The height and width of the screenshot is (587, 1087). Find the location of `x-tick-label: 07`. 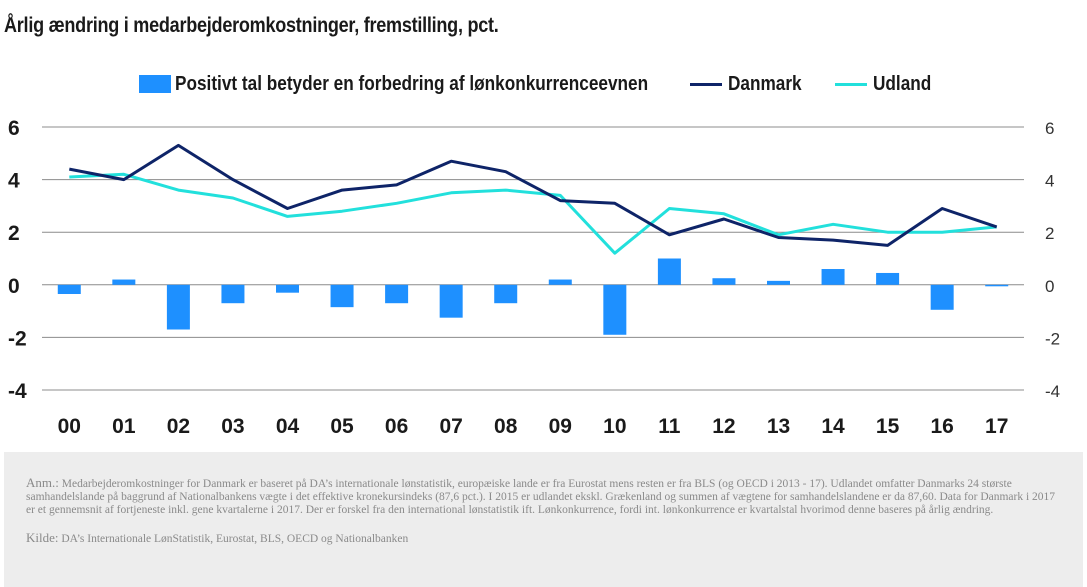

x-tick-label: 07 is located at coordinates (450, 426).